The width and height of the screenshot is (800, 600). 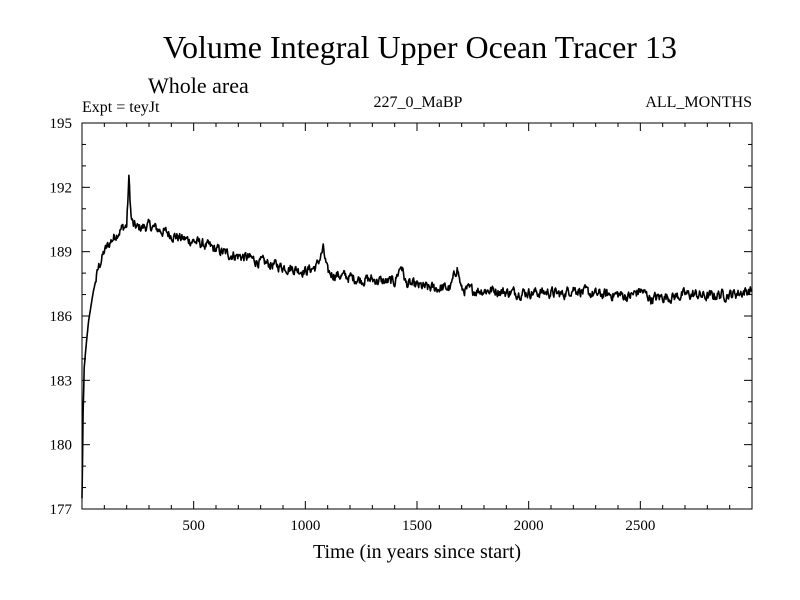 I want to click on x-axis-label: Time (in years since start), so click(x=417, y=552).